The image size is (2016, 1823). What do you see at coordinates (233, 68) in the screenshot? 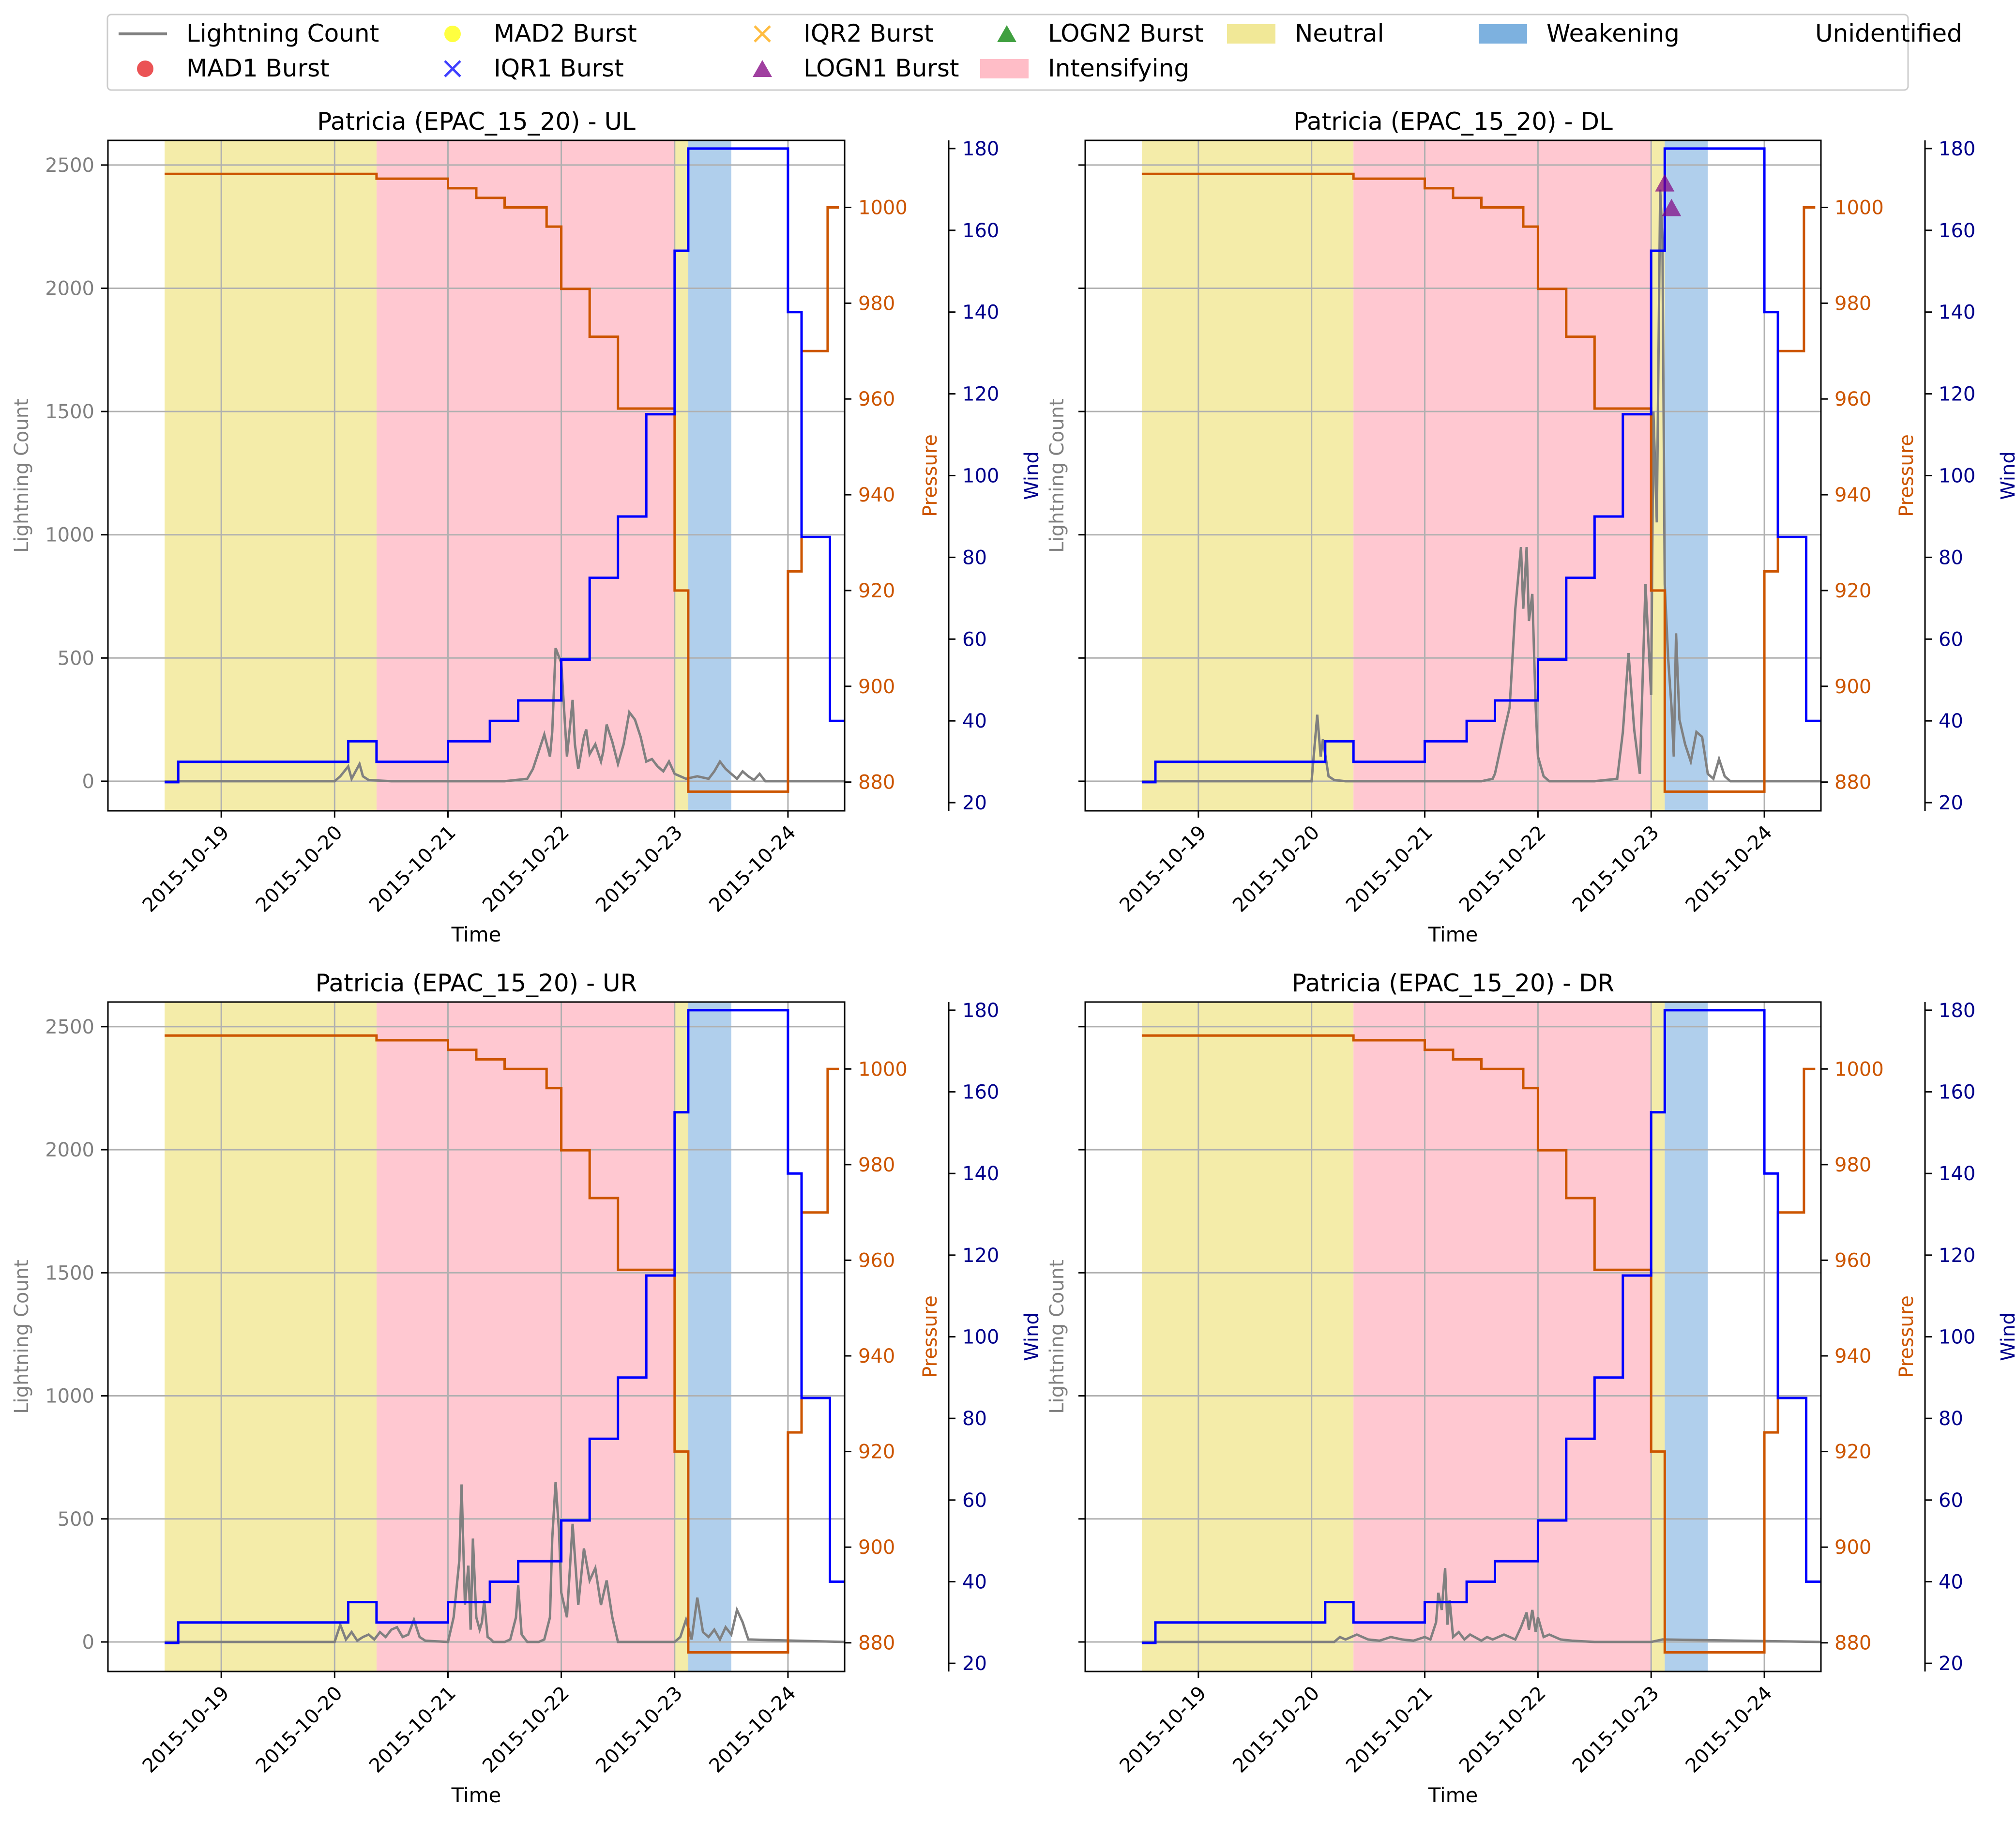
I see `legend-entry: MAD1 Burst` at bounding box center [233, 68].